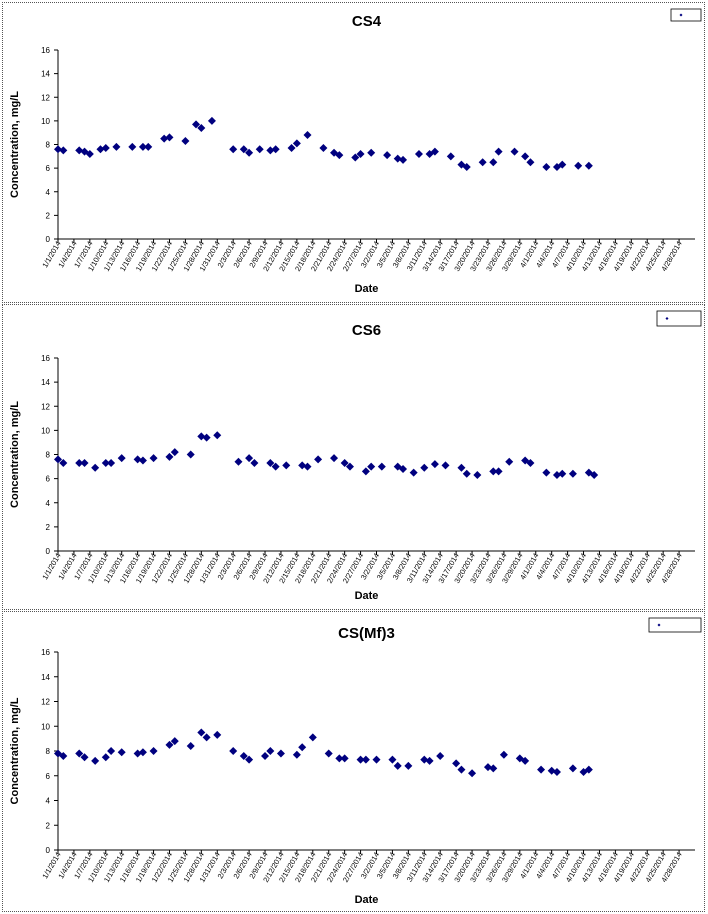 Image resolution: width=708 pixels, height=914 pixels. I want to click on y-tick-label: 12, so click(45, 97).